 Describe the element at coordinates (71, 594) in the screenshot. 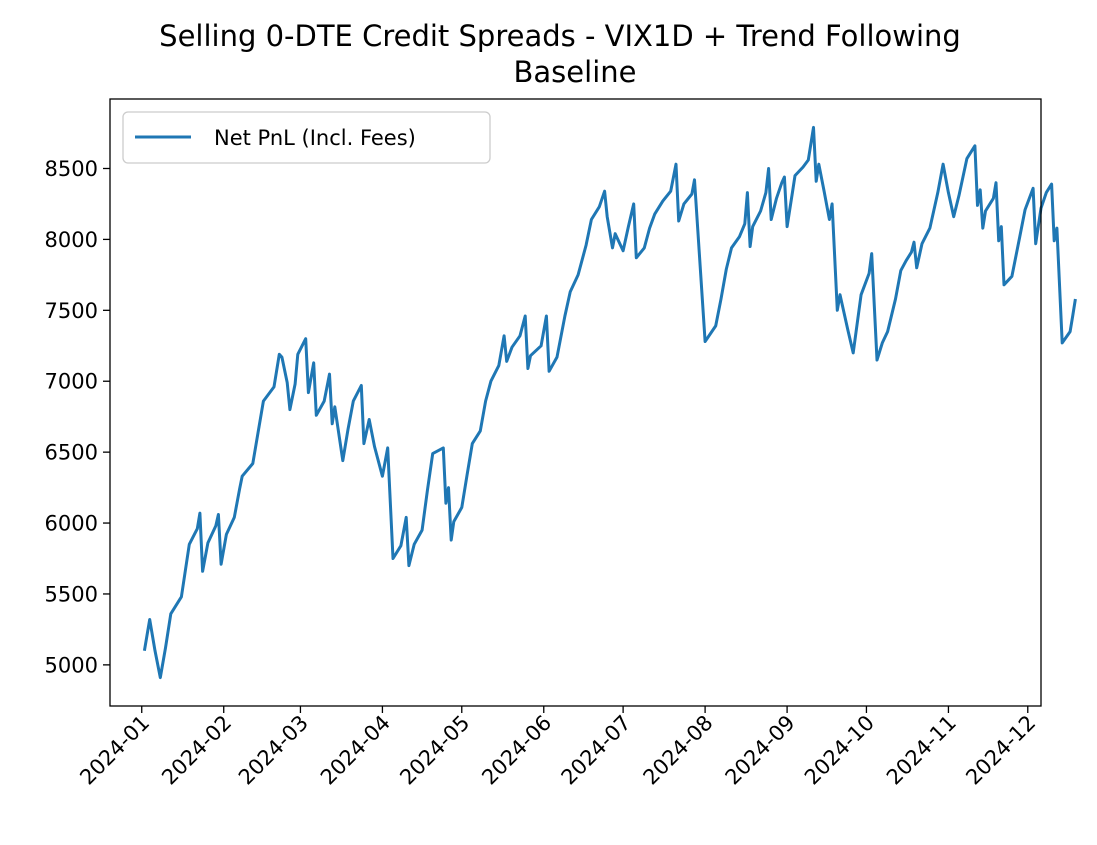

I see `y-tick-label: 5500` at that location.